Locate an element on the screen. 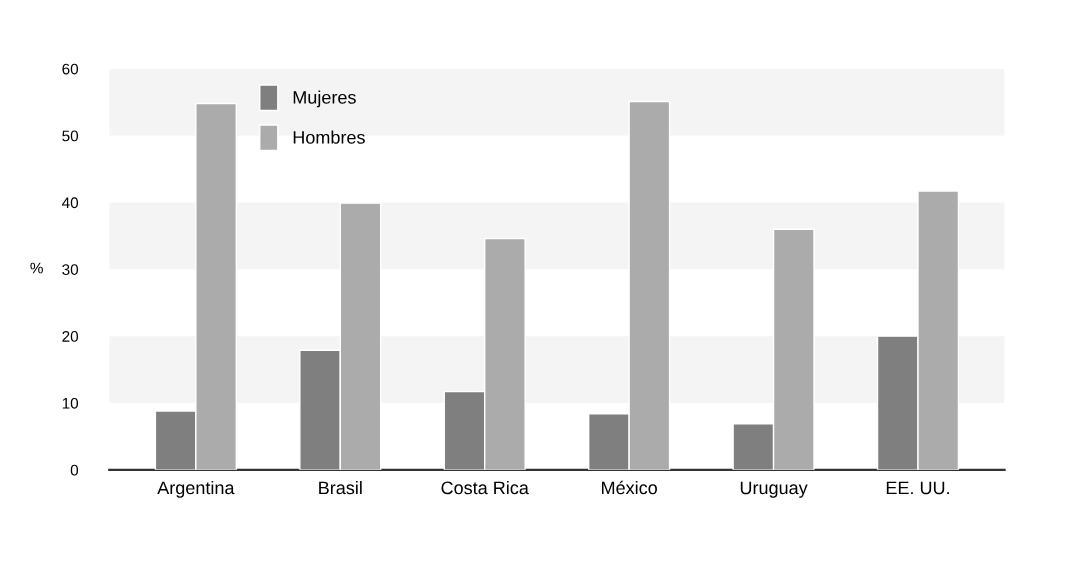  y-tick-label: 20 is located at coordinates (70, 336).